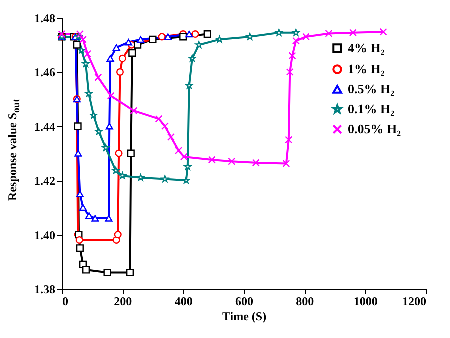  I want to click on y-tick-label: 1.42, so click(45, 181).